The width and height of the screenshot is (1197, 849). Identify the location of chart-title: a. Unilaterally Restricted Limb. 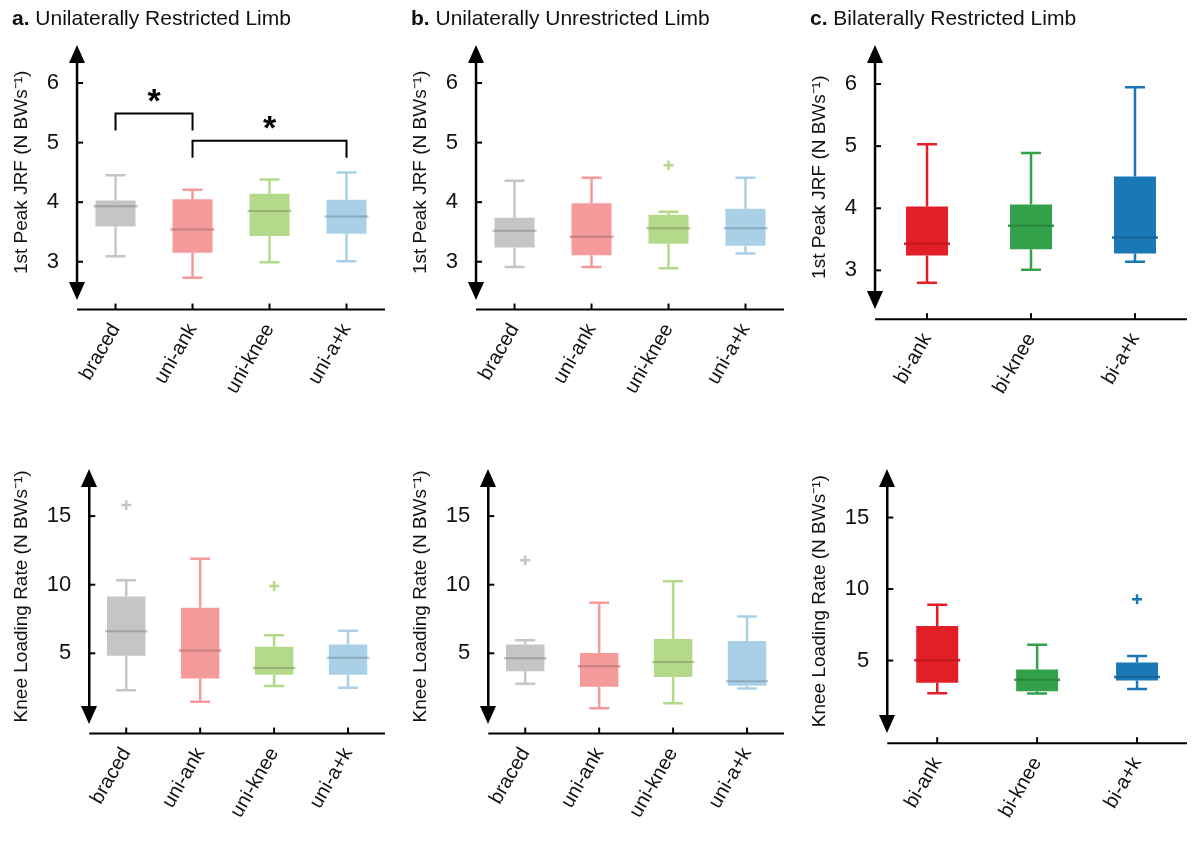
(151, 18).